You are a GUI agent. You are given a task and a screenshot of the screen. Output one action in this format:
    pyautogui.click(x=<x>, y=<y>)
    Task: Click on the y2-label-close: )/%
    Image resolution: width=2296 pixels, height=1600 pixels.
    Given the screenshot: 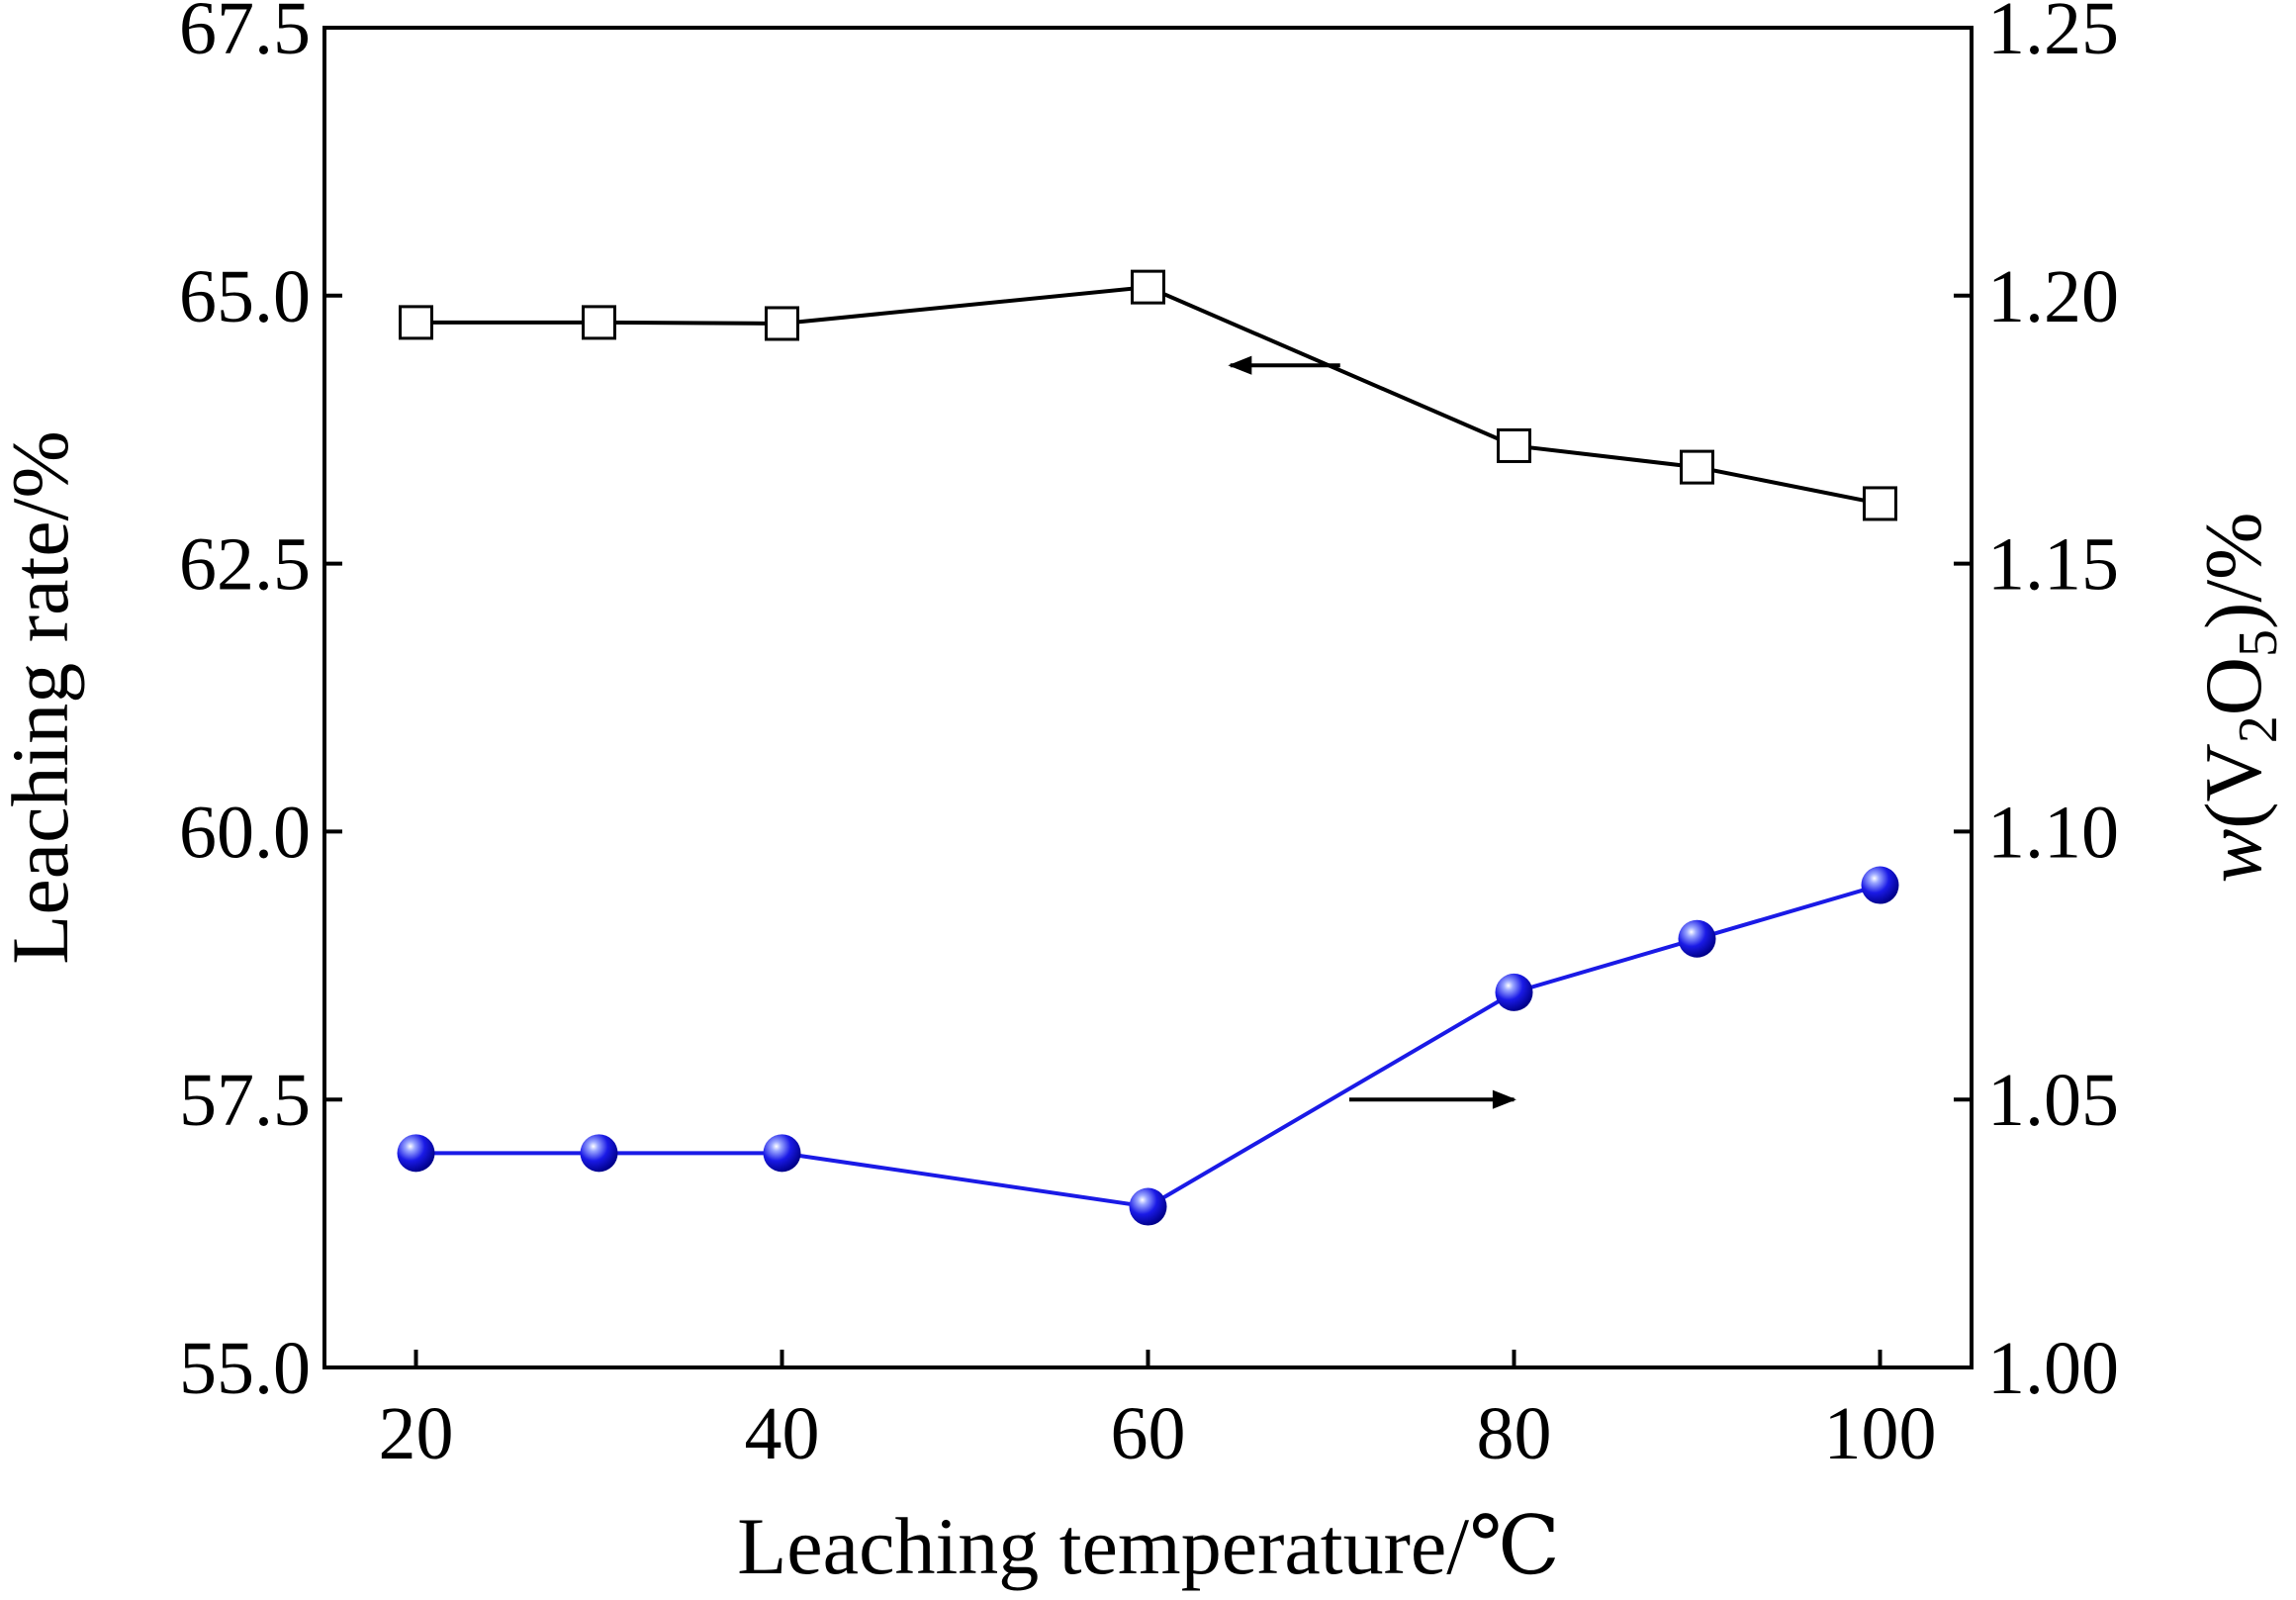 What is the action you would take?
    pyautogui.click(x=2233, y=571)
    